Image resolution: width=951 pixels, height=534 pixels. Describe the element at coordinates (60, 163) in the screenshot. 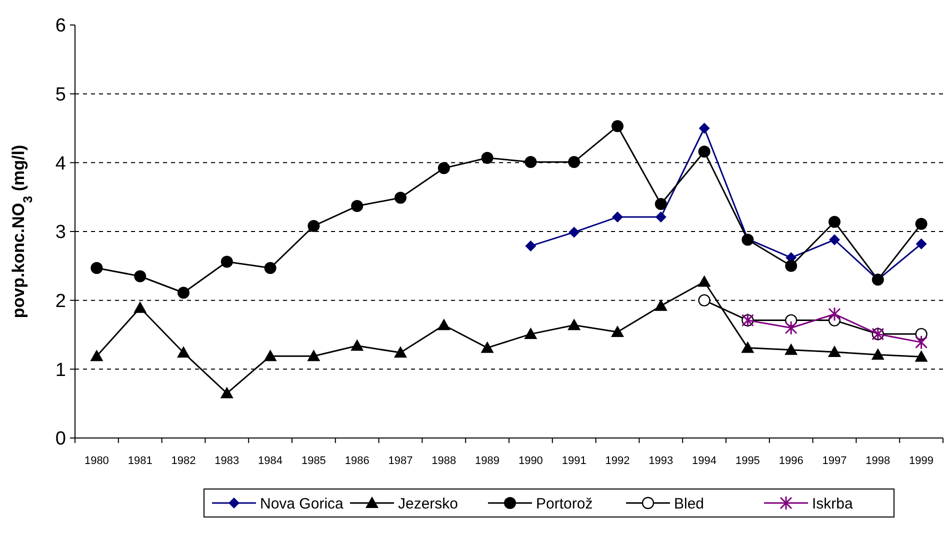

I see `y-tick-label: 4` at that location.